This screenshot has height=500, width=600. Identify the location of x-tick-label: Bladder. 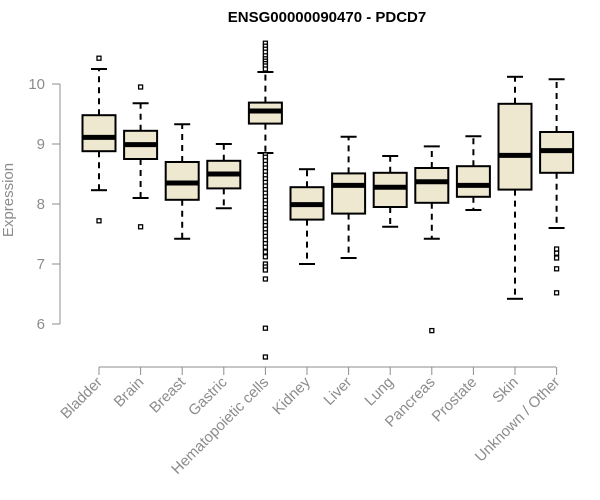
(81, 398).